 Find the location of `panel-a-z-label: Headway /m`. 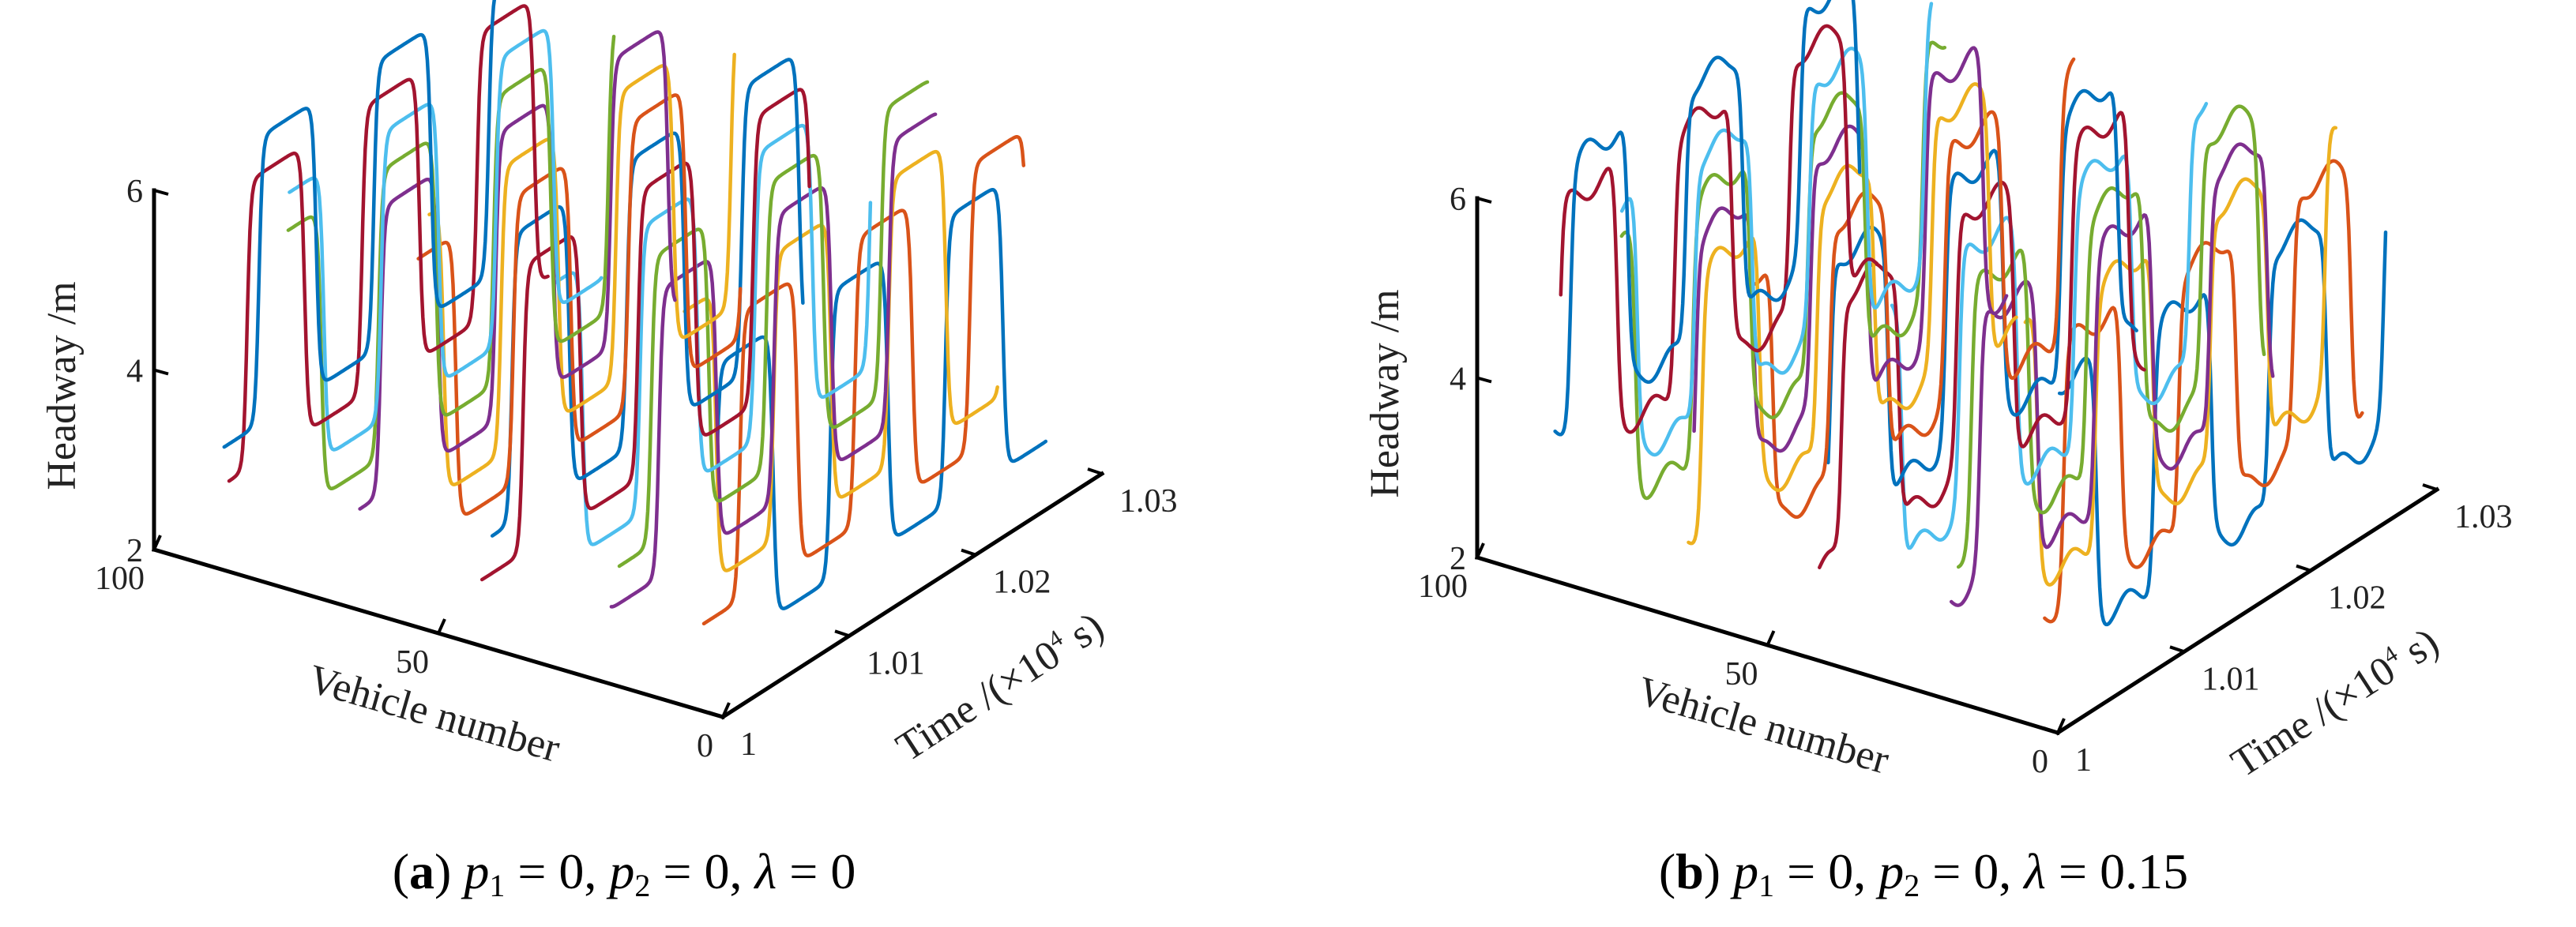

panel-a-z-label: Headway /m is located at coordinates (62, 385).